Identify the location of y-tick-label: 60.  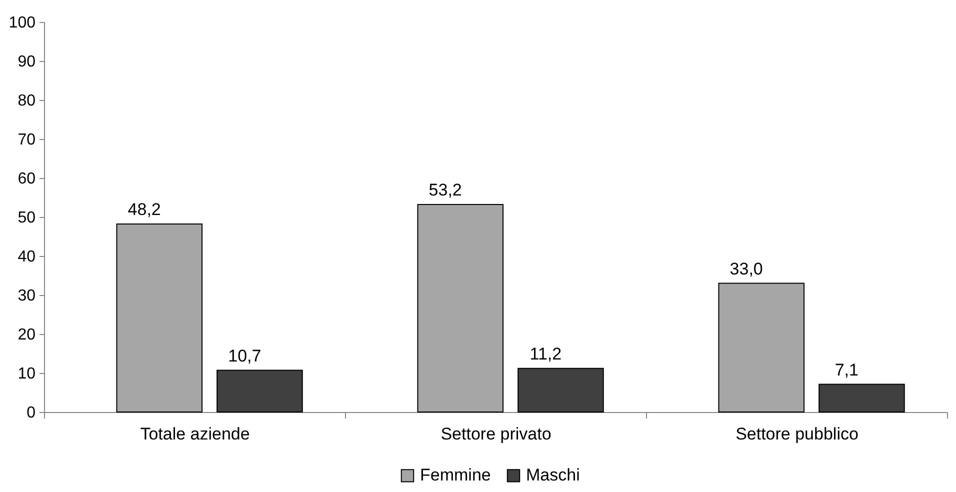
(27, 179).